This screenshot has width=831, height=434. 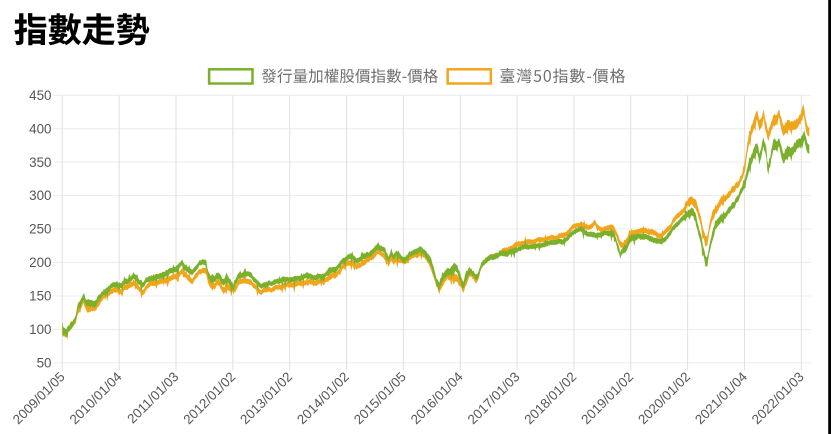 What do you see at coordinates (778, 398) in the screenshot?
I see `svg-text: 2022/01/03` at bounding box center [778, 398].